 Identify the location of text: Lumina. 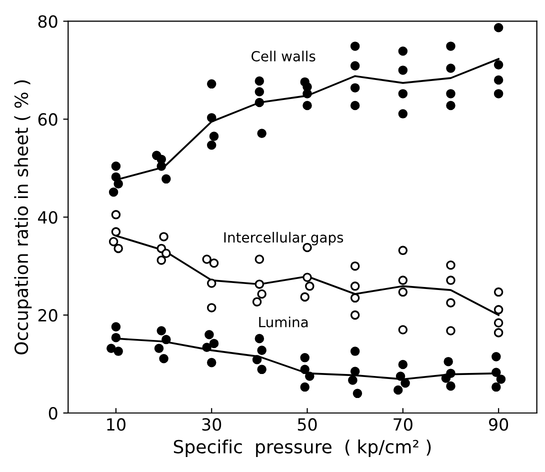
(283, 322).